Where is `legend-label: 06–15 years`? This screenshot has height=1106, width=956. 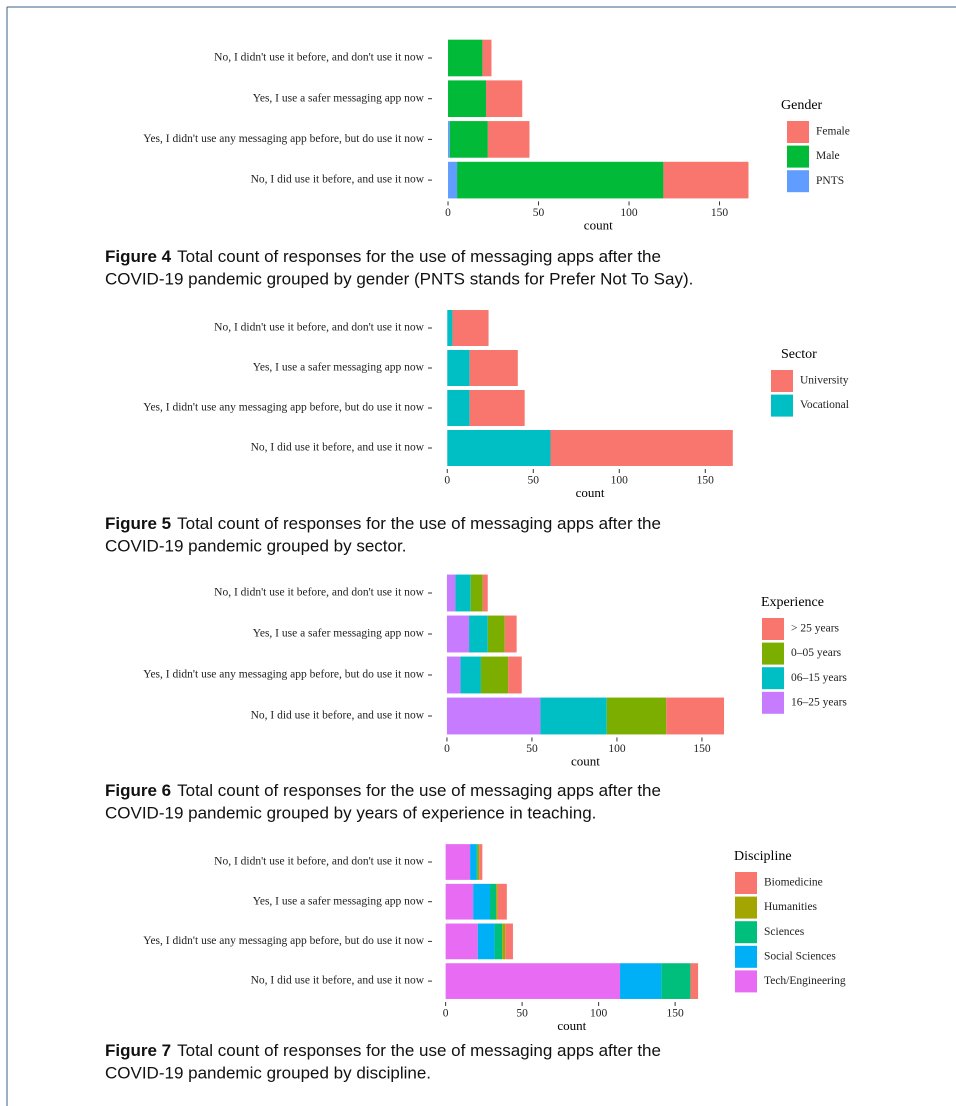
legend-label: 06–15 years is located at coordinates (819, 678).